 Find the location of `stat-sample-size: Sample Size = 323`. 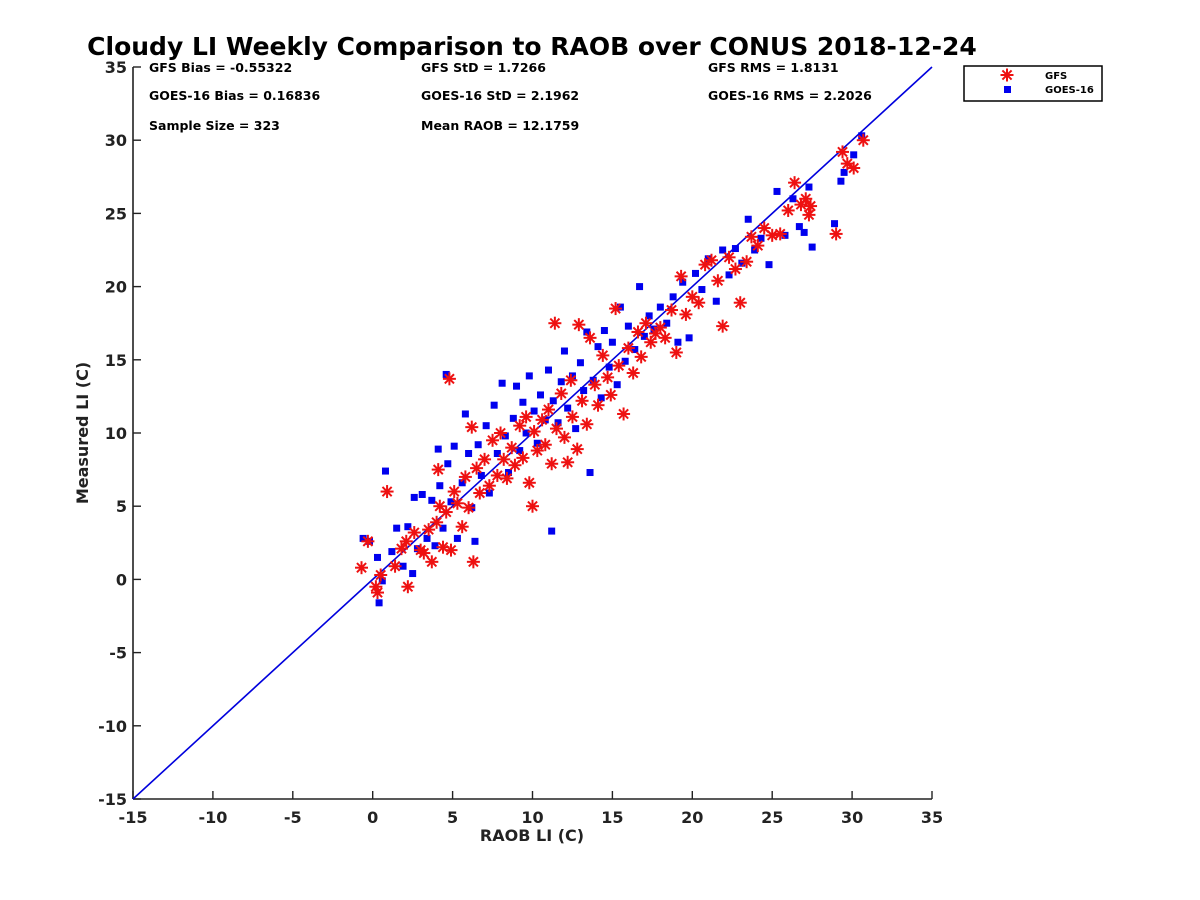

stat-sample-size: Sample Size = 323 is located at coordinates (214, 125).